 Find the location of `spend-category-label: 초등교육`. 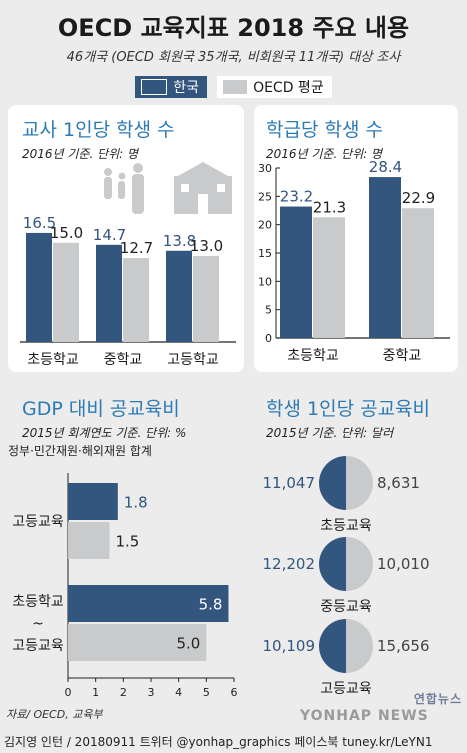

spend-category-label: 초등교육 is located at coordinates (346, 526).